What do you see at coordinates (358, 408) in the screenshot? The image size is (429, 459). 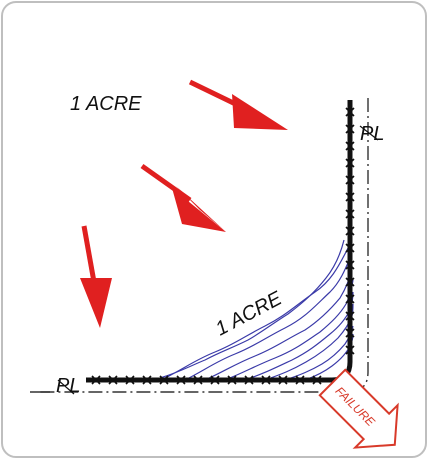 I see `failure-arrow-outline` at bounding box center [358, 408].